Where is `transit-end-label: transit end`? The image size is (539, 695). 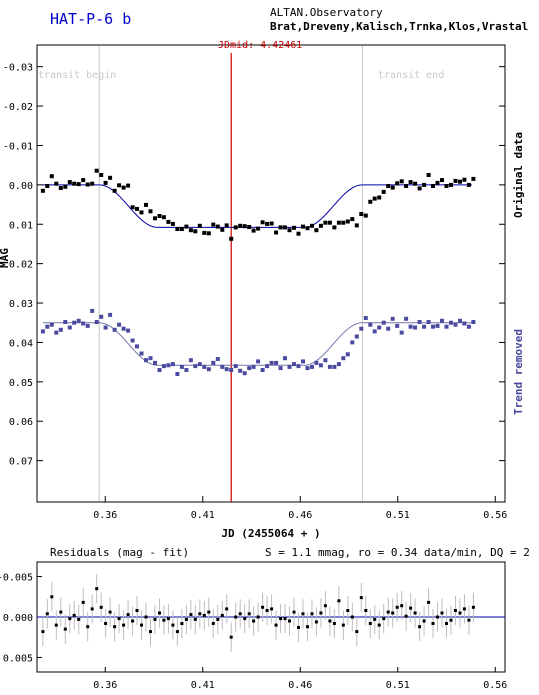
transit-end-label: transit end is located at coordinates (411, 75).